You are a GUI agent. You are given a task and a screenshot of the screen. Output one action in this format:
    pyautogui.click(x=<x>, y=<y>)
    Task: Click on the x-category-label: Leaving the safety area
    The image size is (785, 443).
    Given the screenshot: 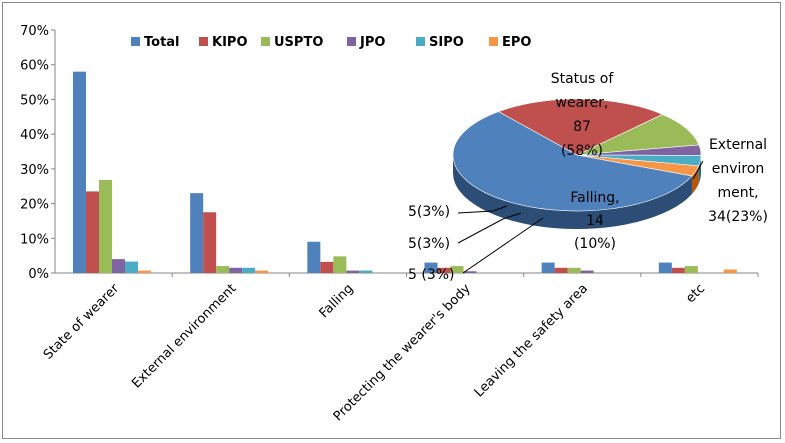 What is the action you would take?
    pyautogui.click(x=531, y=340)
    